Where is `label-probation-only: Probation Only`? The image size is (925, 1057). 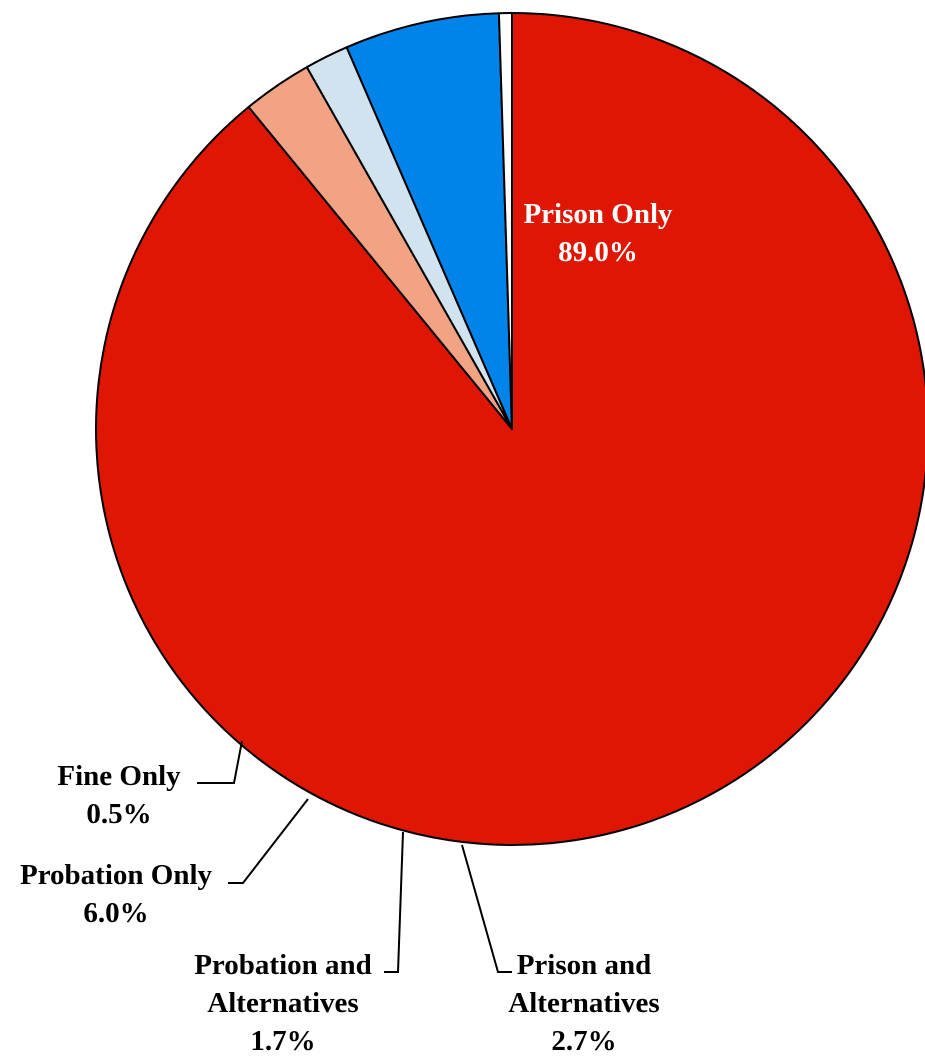
label-probation-only: Probation Only is located at coordinates (116, 875).